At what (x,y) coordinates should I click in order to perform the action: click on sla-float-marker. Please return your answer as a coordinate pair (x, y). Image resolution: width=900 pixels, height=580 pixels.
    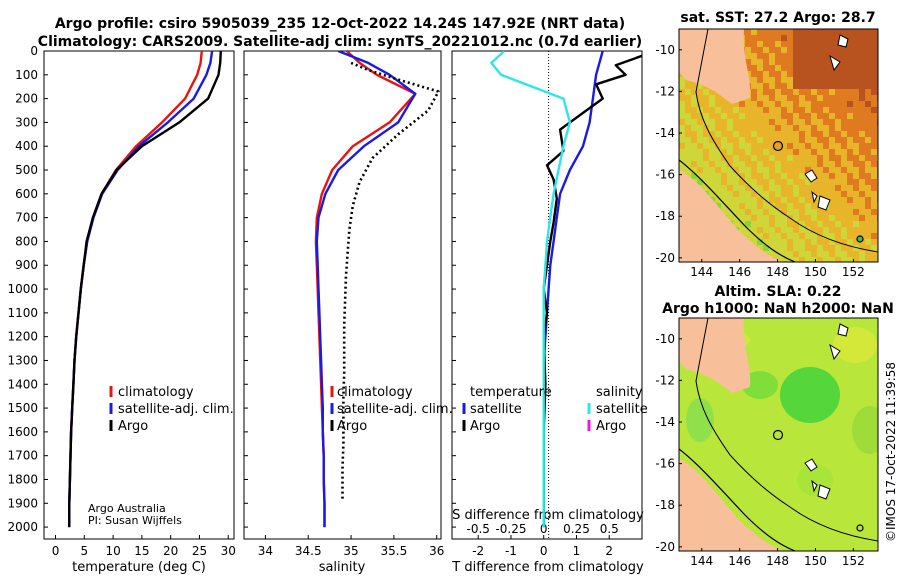
    Looking at the image, I should click on (778, 435).